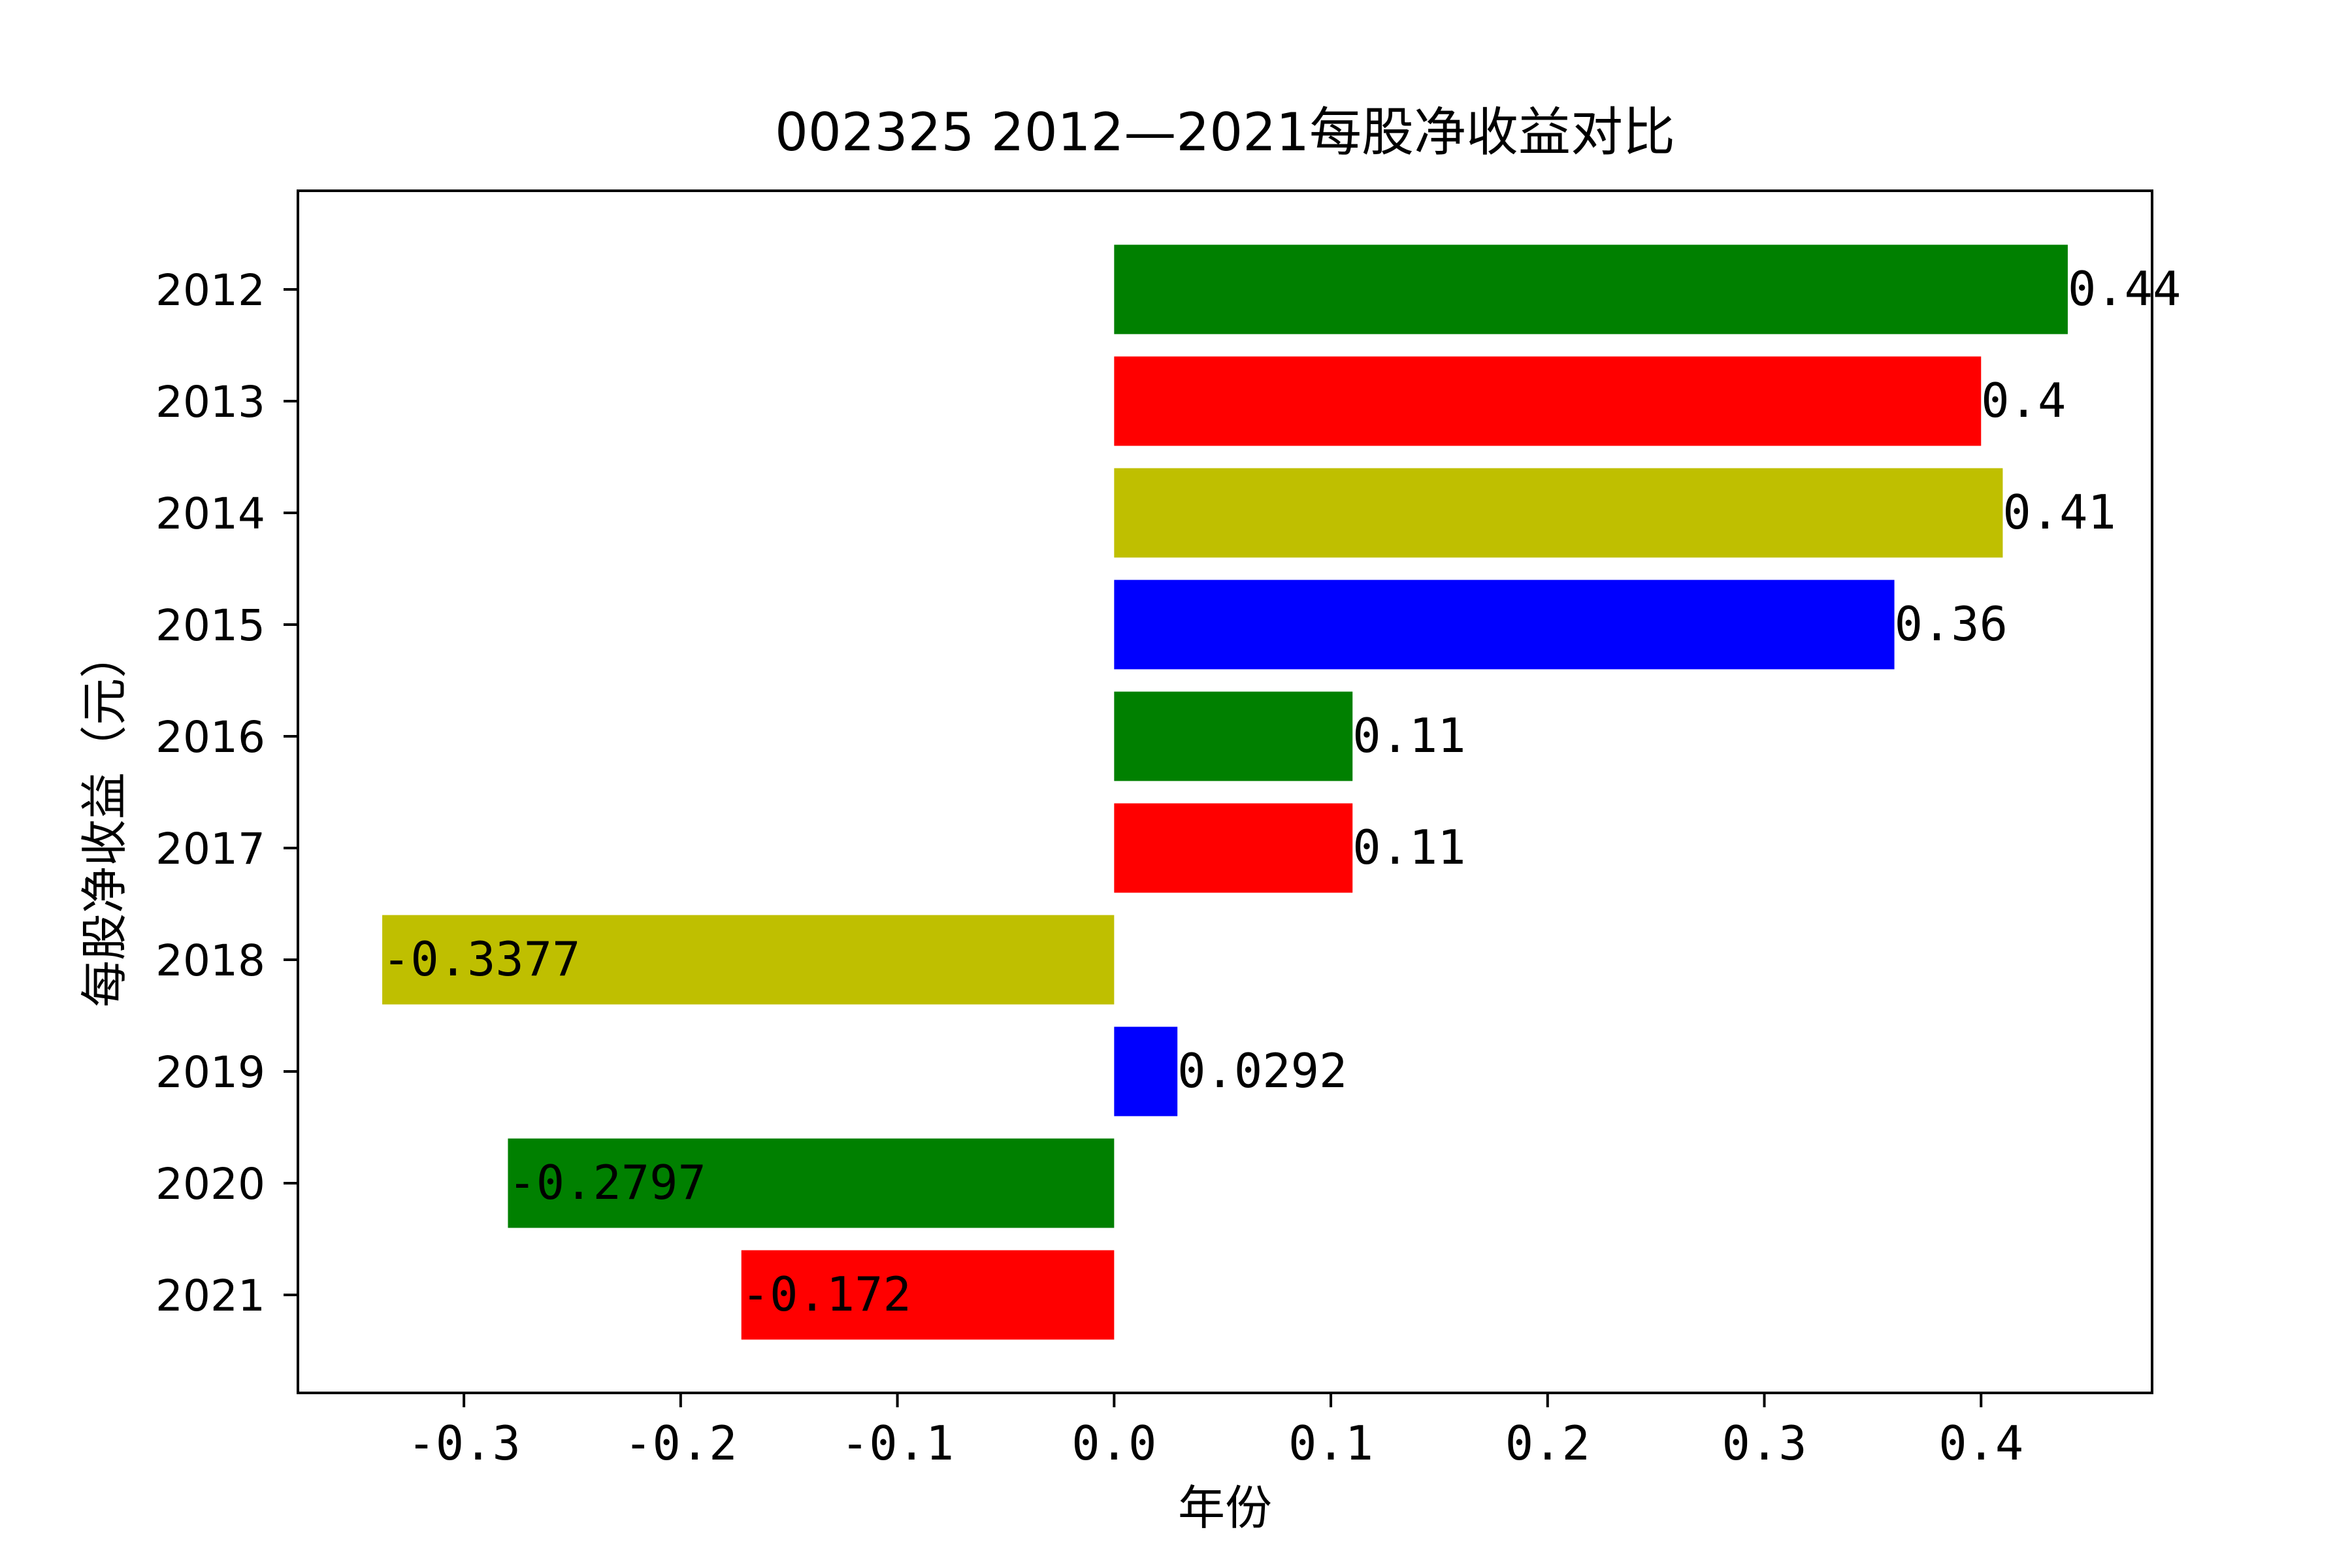  I want to click on chart-title: 002325 2012—2021每股净收益对比, so click(1225, 132).